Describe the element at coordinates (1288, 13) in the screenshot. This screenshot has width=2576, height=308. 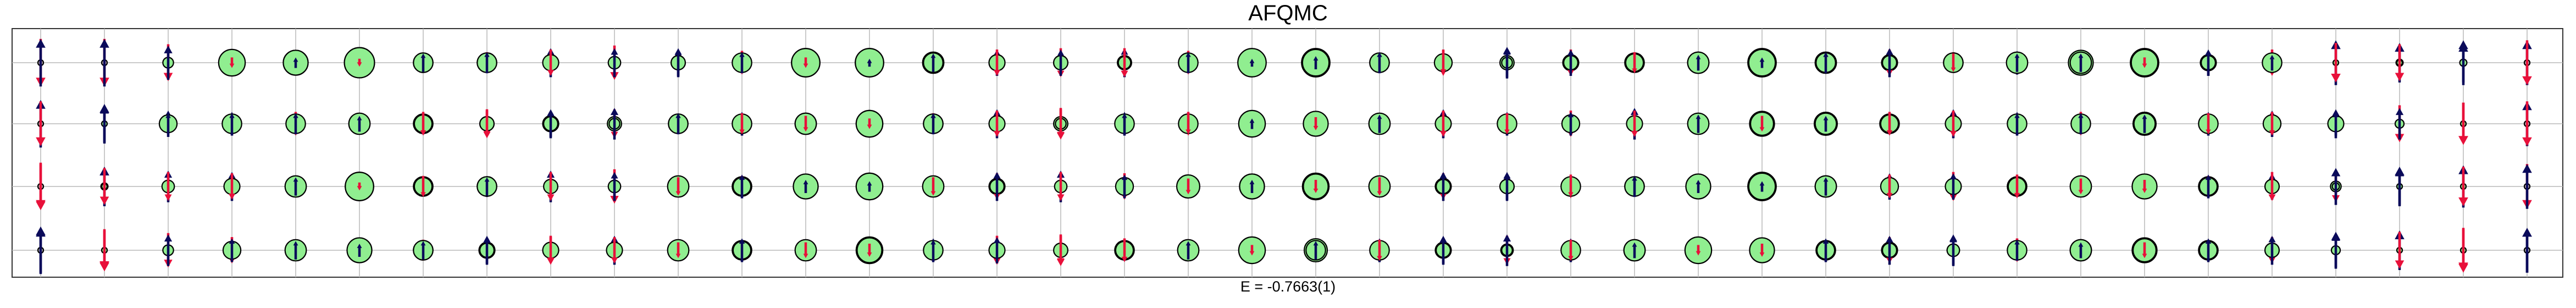
I see `figure-title: AFQMC` at that location.